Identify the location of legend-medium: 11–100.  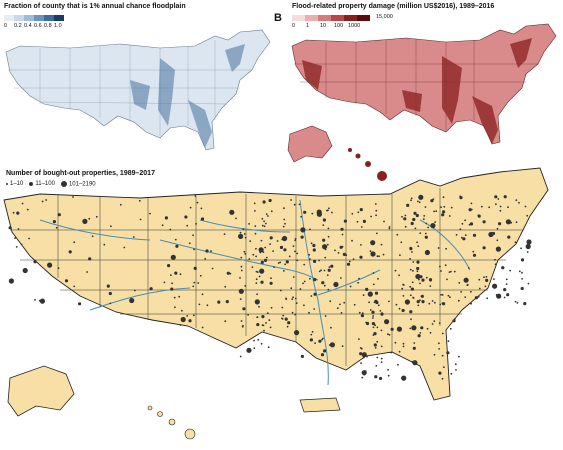
(42, 184).